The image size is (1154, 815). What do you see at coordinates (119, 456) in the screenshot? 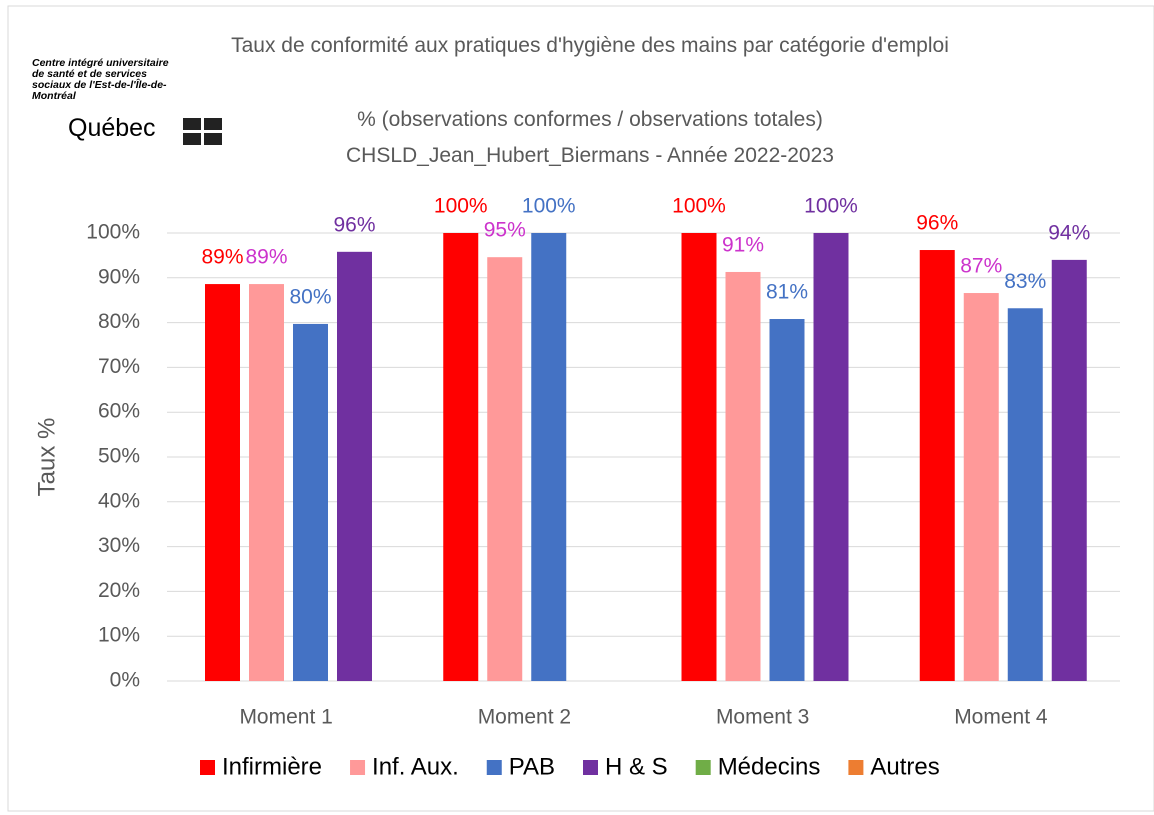
I see `y-tick-label: 50%` at bounding box center [119, 456].